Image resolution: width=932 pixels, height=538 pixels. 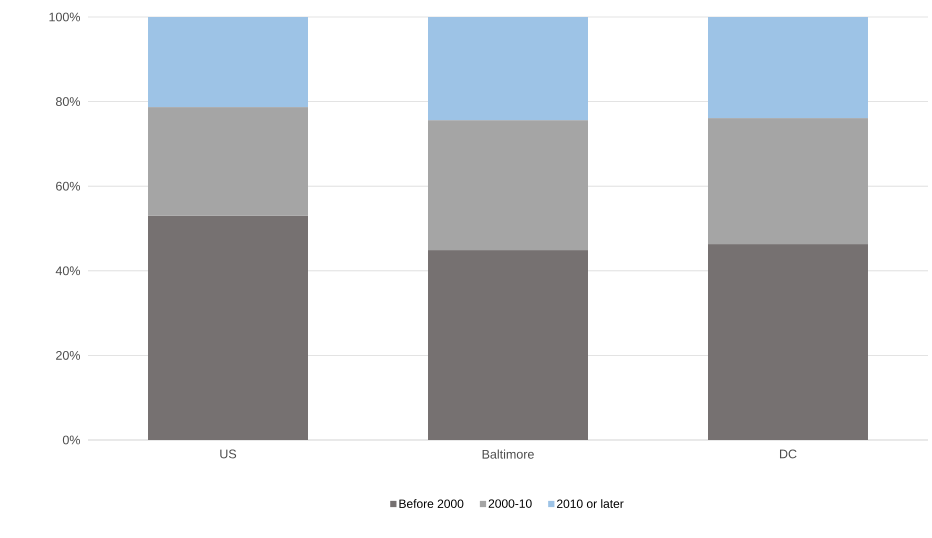 I want to click on legend-label: 2010 or later, so click(x=590, y=503).